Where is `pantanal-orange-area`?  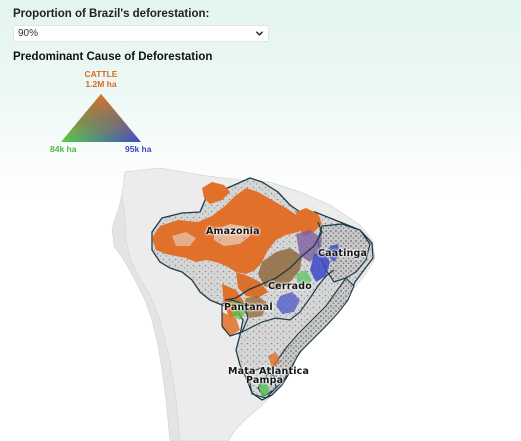
pantanal-orange-area is located at coordinates (231, 324).